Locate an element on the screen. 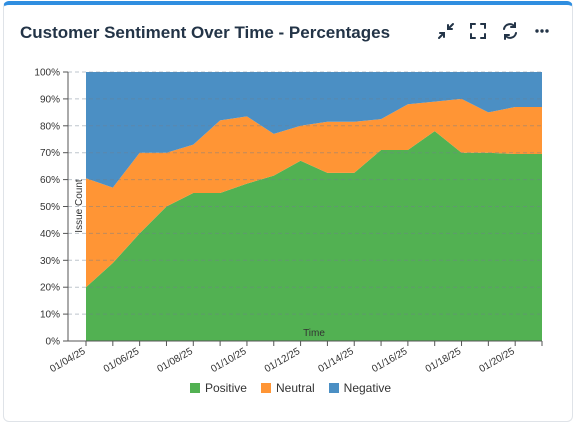 The image size is (581, 430). x-axis-label: Time is located at coordinates (314, 333).